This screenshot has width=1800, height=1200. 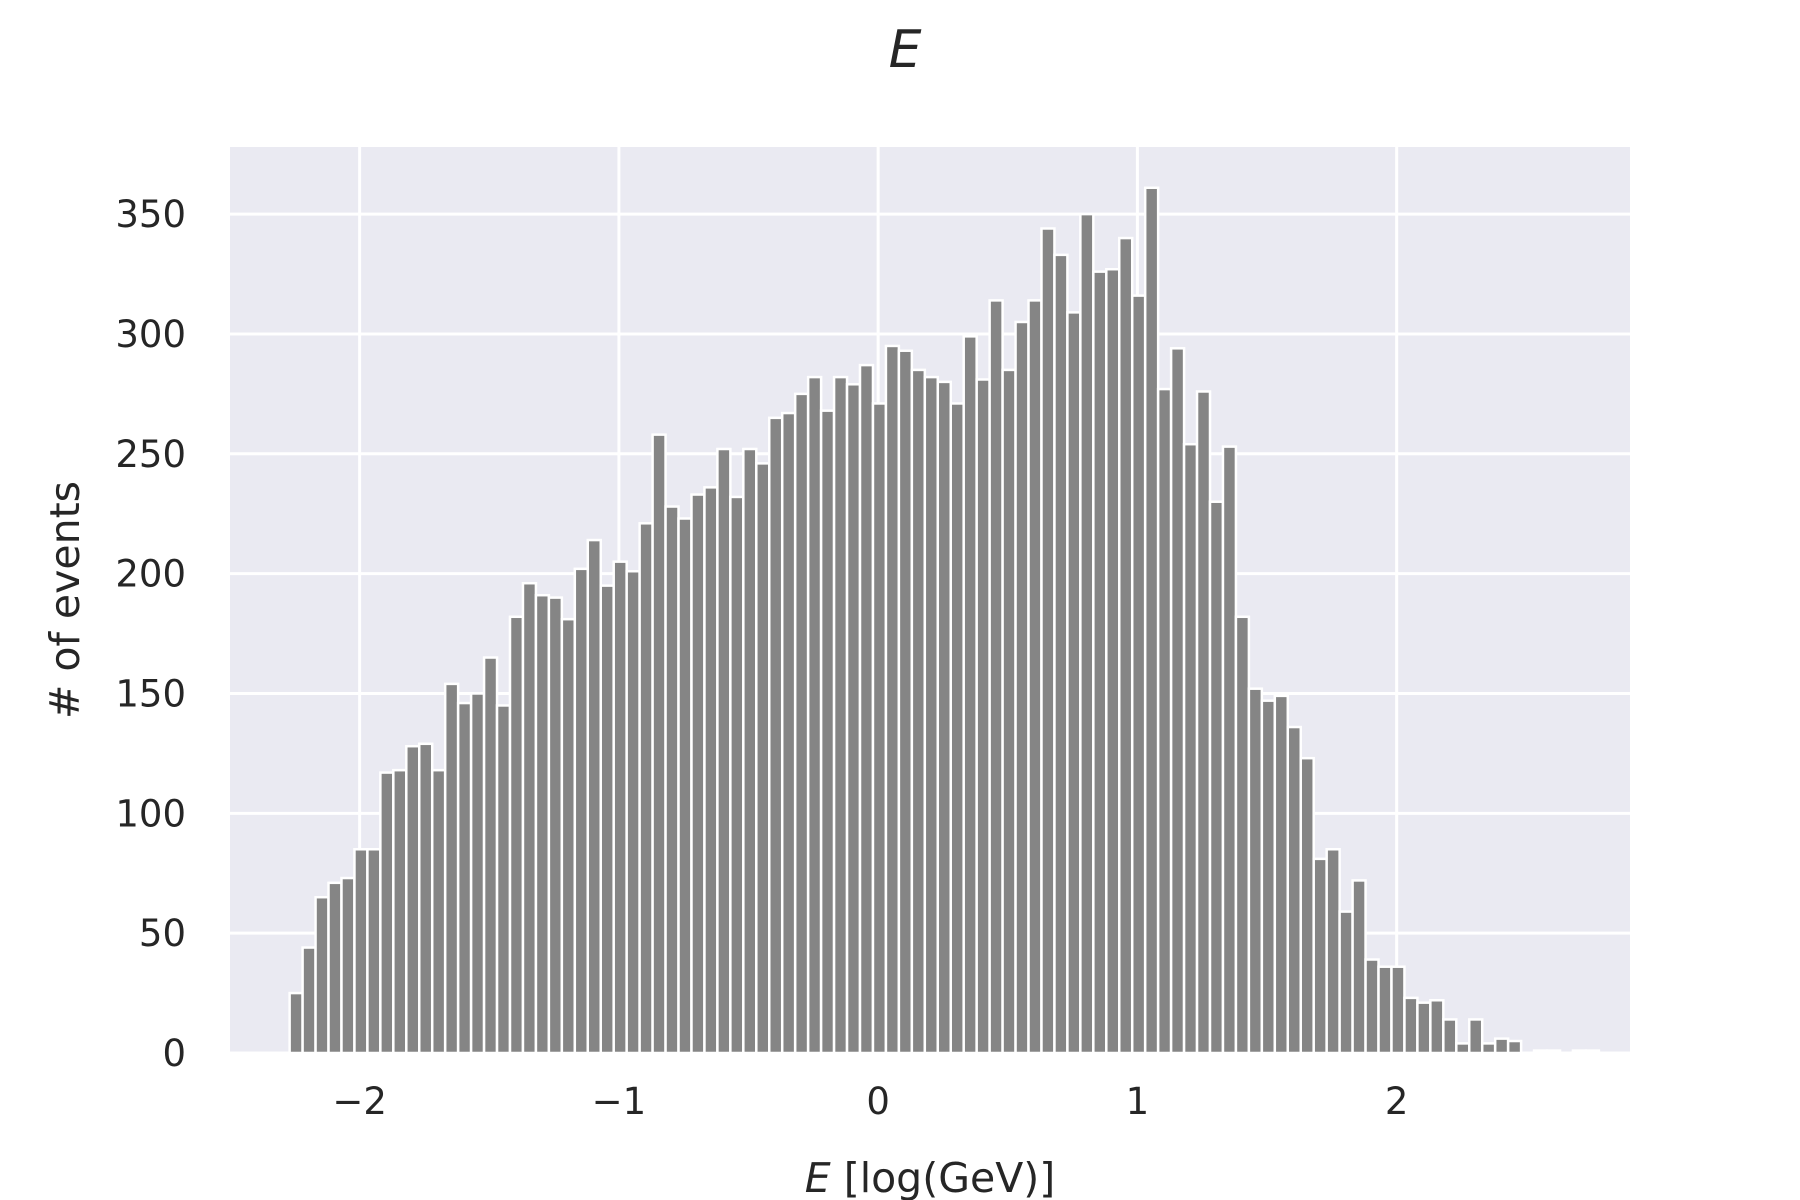 What do you see at coordinates (359, 1101) in the screenshot?
I see `x-tick-label: −2` at bounding box center [359, 1101].